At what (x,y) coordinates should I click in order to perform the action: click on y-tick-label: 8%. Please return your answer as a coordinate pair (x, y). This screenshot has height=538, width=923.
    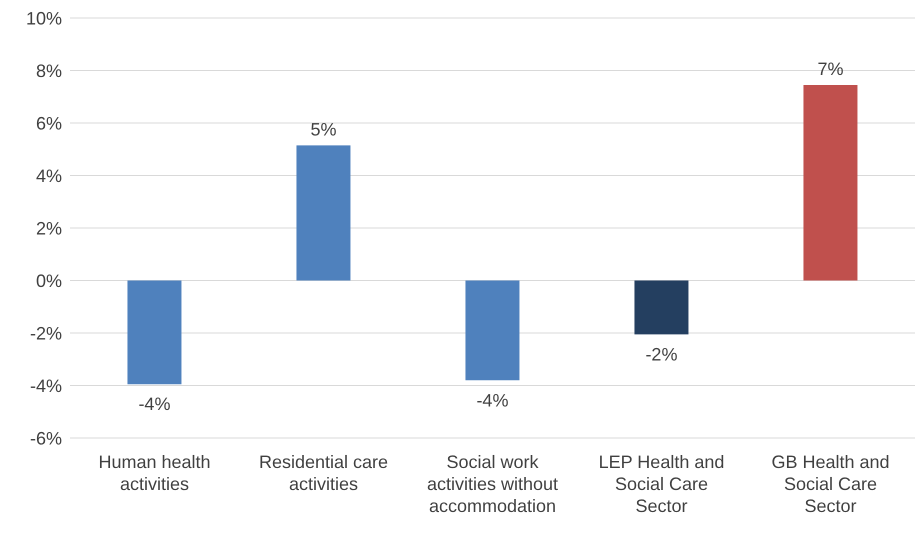
    Looking at the image, I should click on (49, 70).